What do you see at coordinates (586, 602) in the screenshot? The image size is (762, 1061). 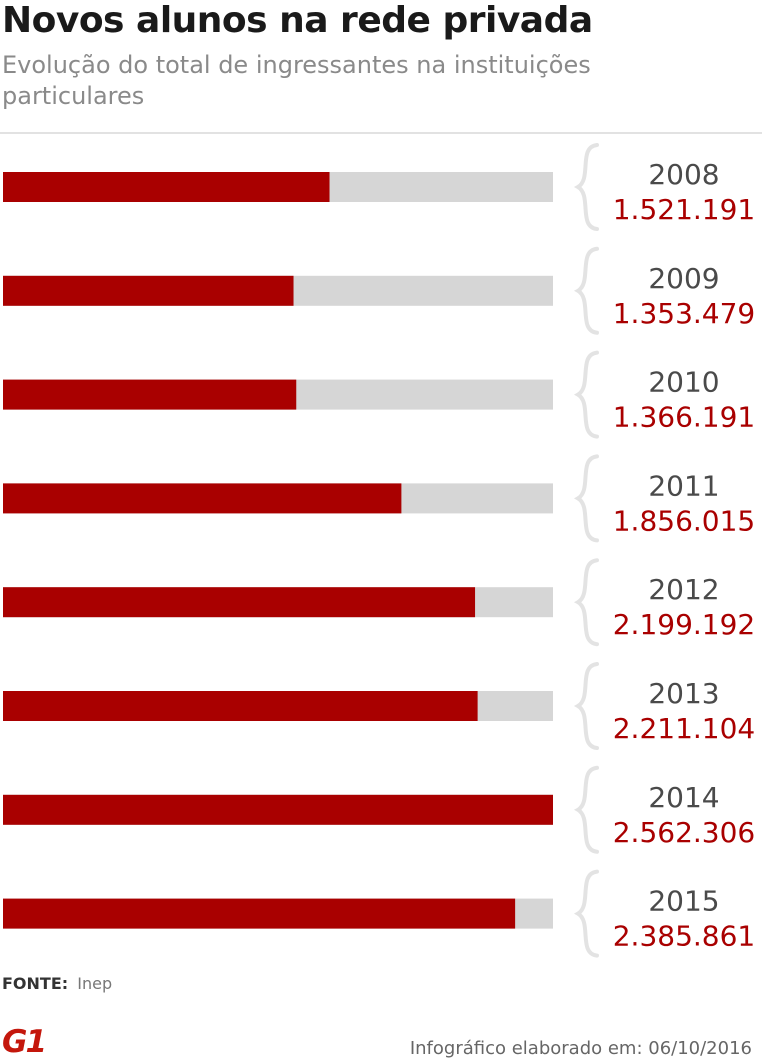 I see `brace-2012` at bounding box center [586, 602].